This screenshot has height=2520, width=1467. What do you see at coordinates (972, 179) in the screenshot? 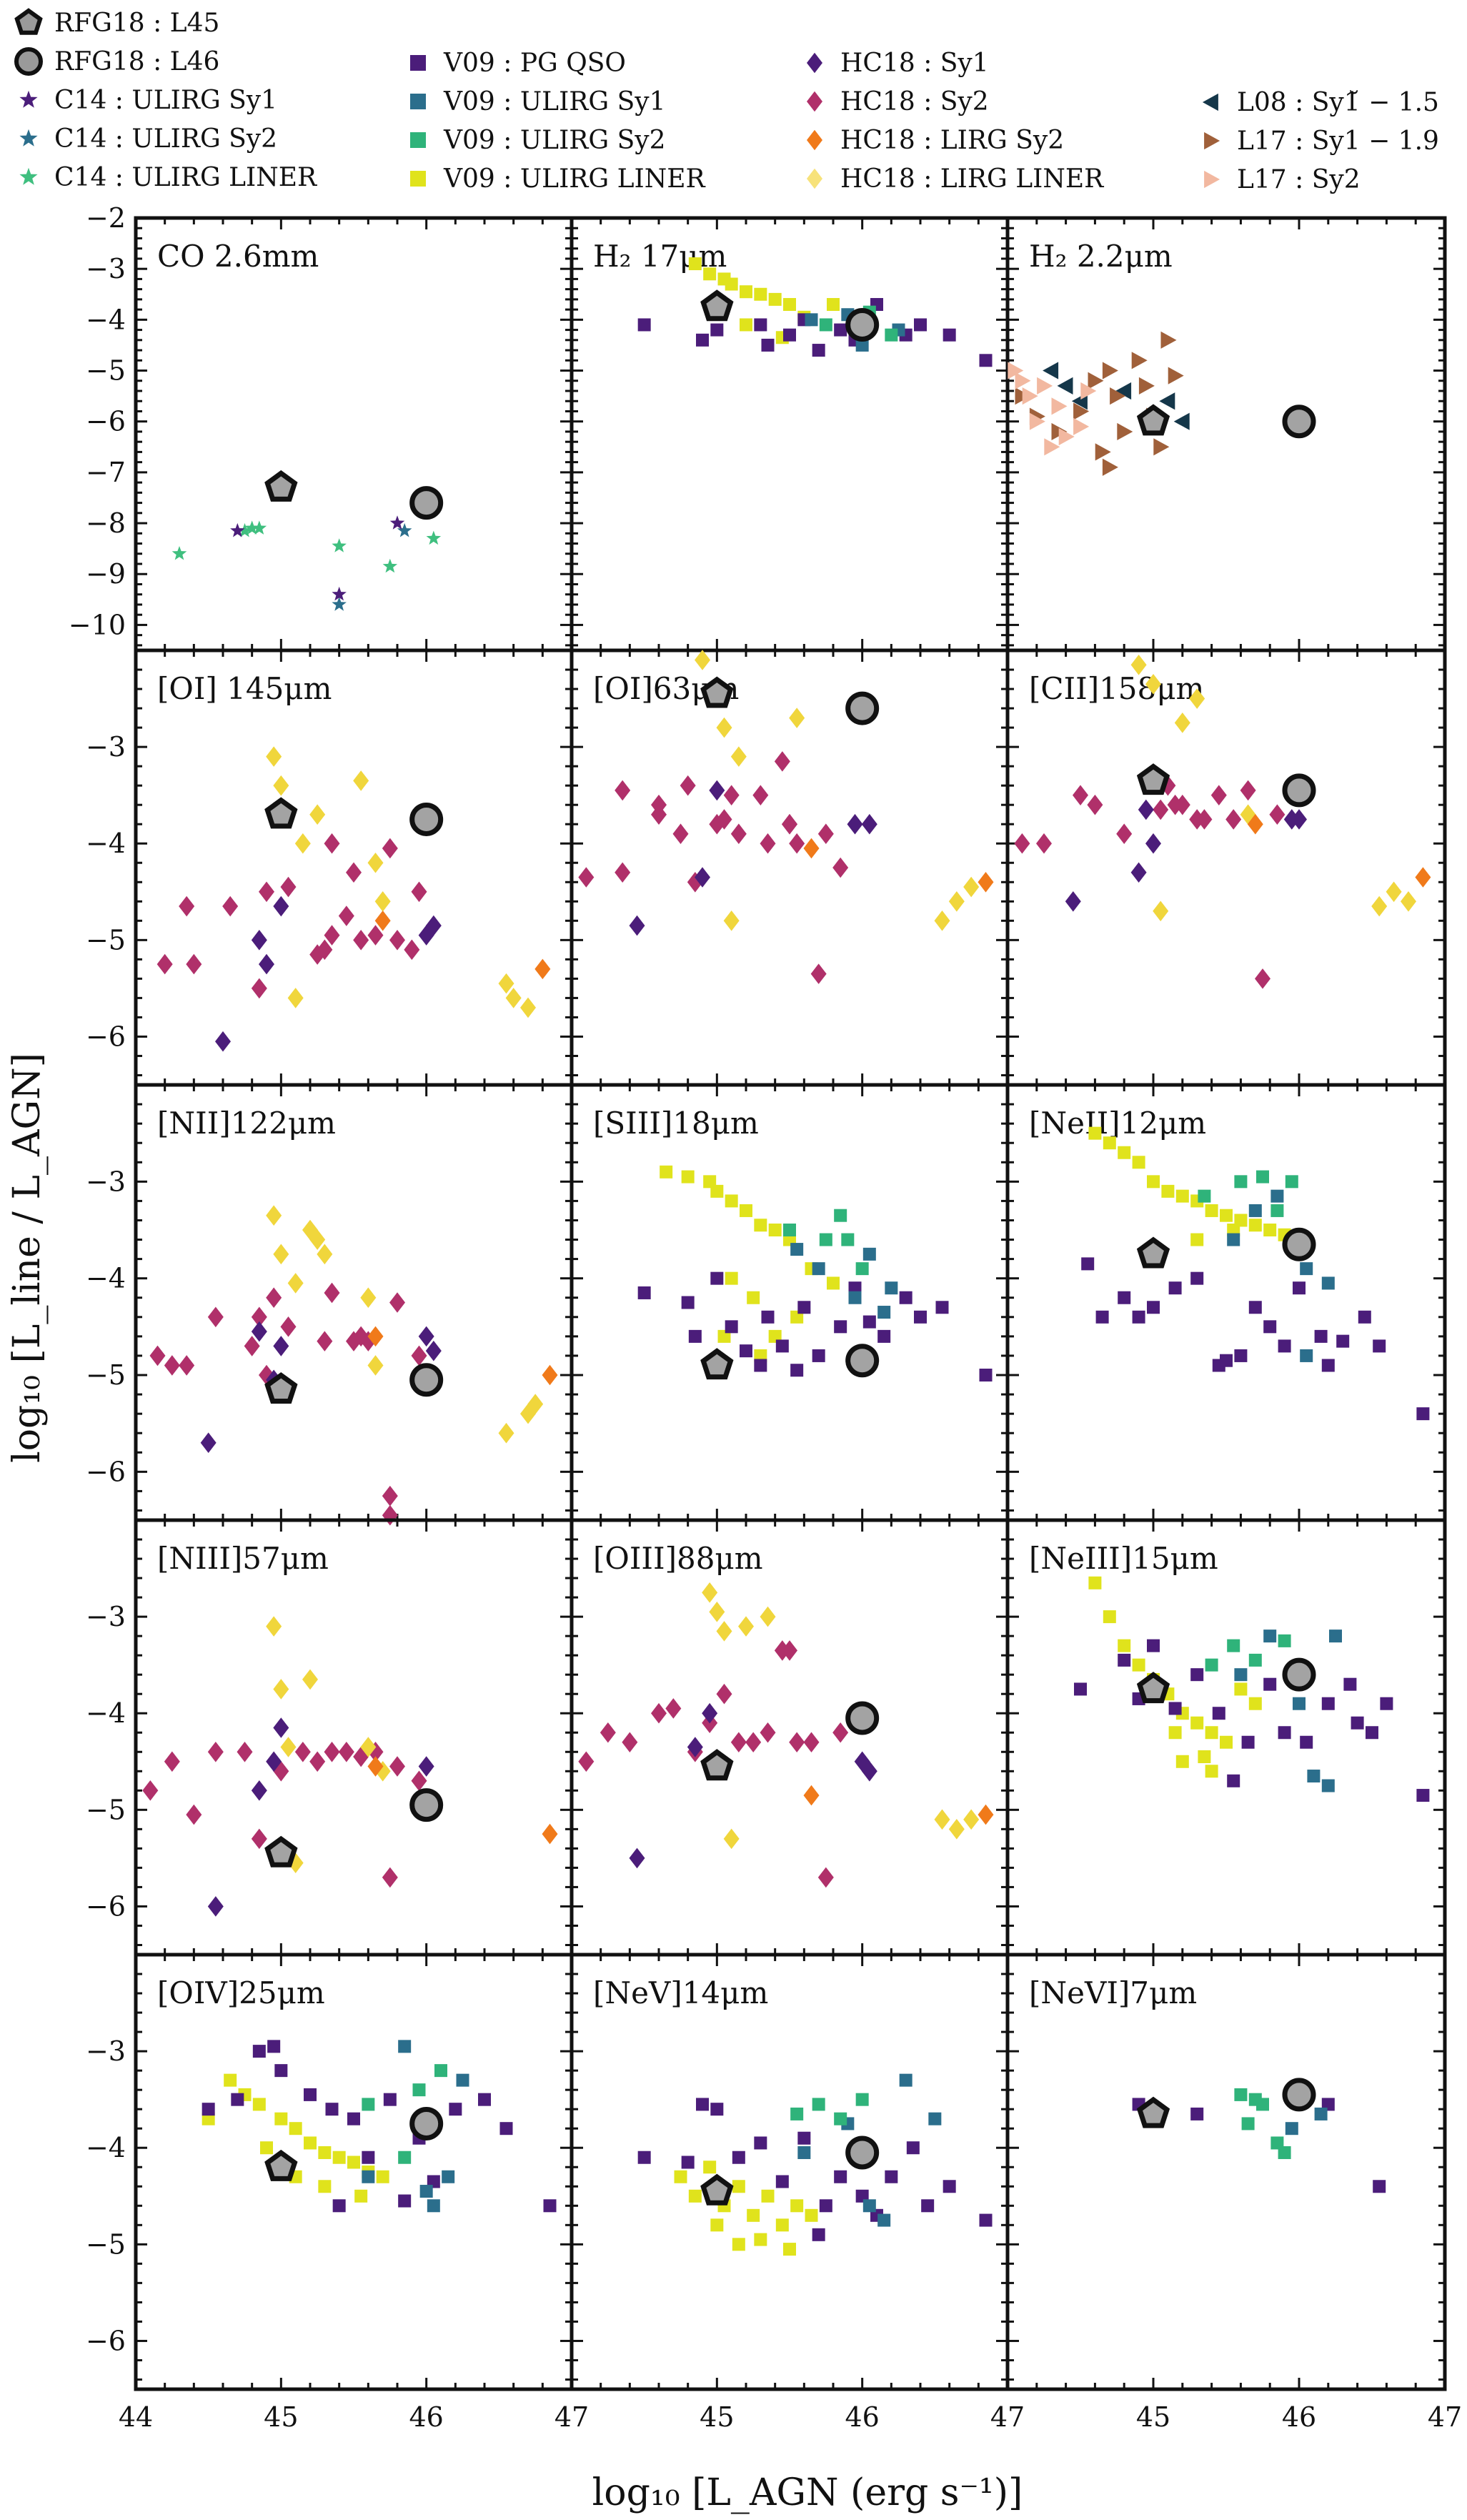
I see `legend-label: HC18 : LIRG LINER` at bounding box center [972, 179].